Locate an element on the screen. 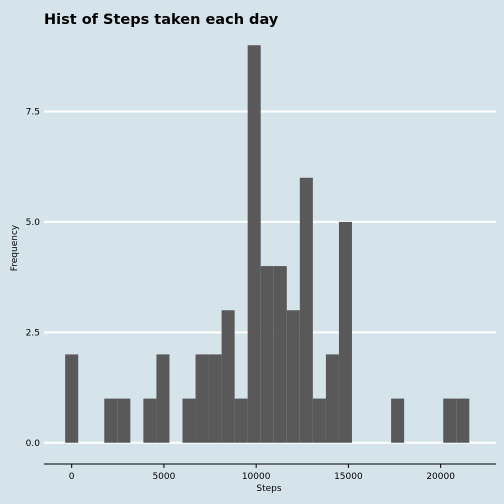  y-tick-label-2: 5.0 is located at coordinates (33, 223).